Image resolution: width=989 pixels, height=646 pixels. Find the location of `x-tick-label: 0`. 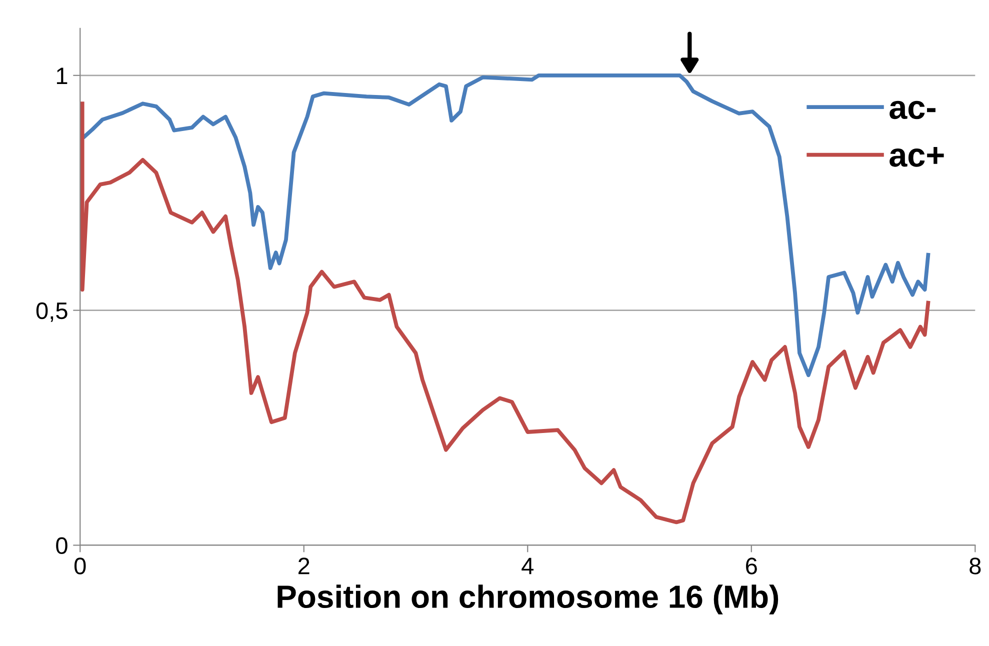

x-tick-label: 0 is located at coordinates (80, 566).